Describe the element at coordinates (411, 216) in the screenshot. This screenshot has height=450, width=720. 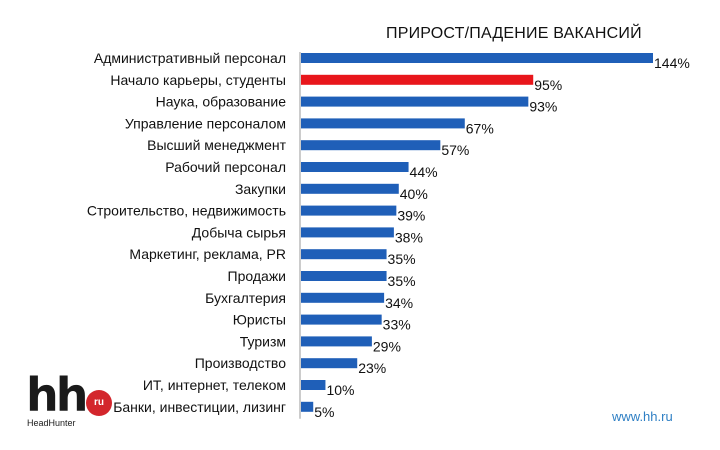
I see `data-label: 39%` at that location.